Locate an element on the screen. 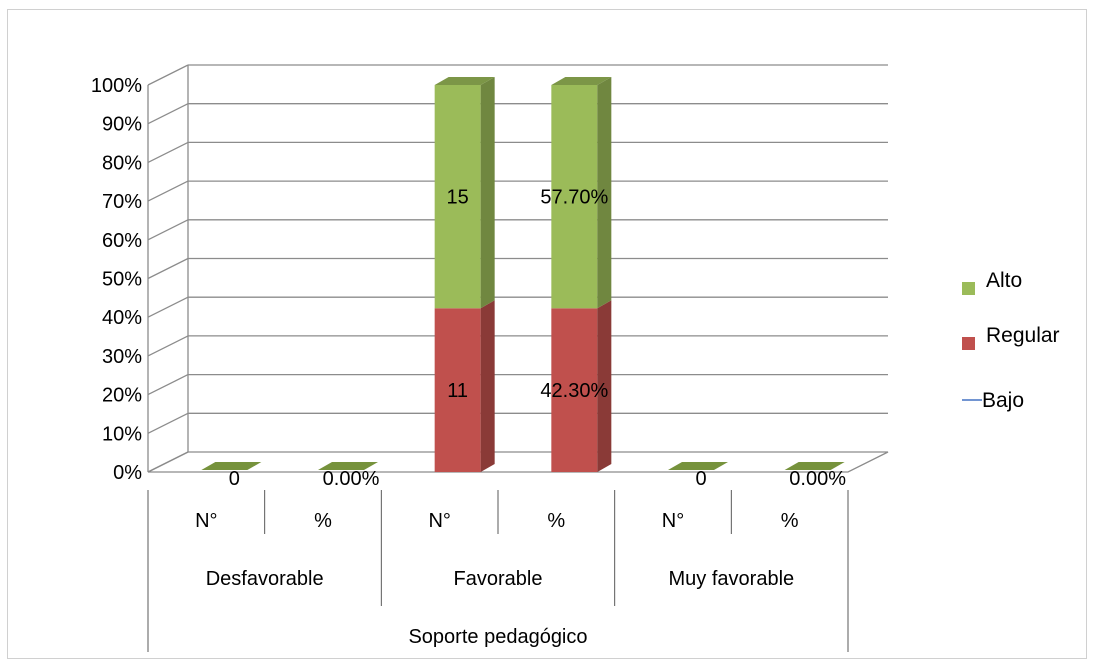  x-outer-label: Soporte pedagógico is located at coordinates (497, 637).